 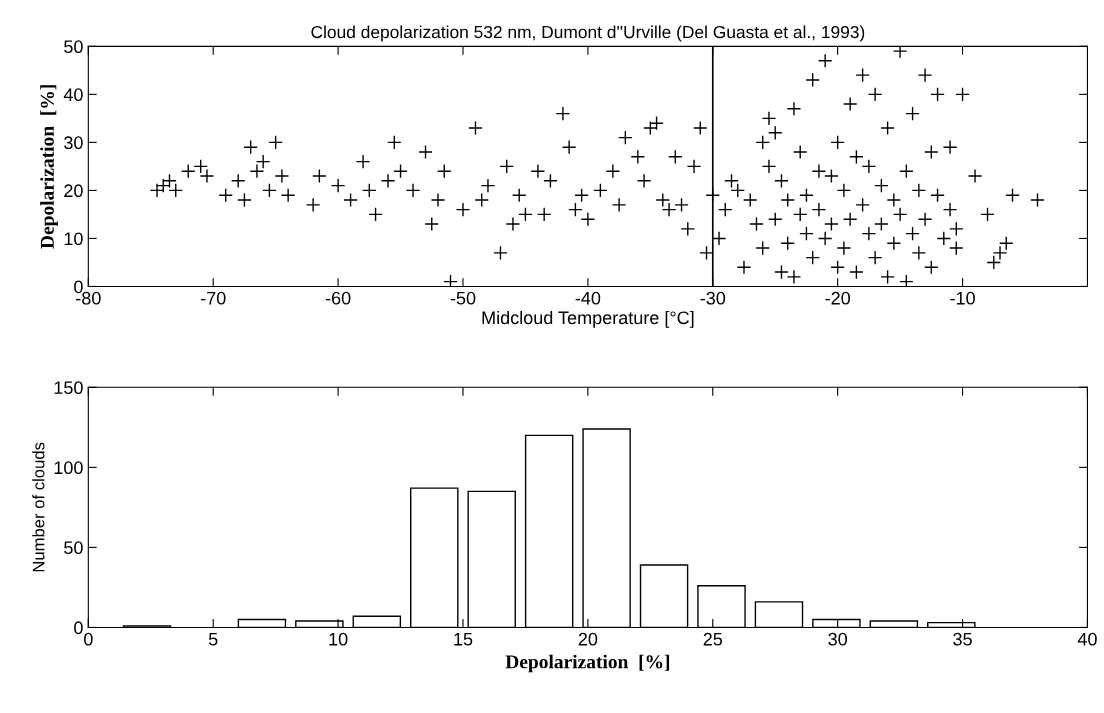 I want to click on x-tick-label: 15, so click(x=463, y=639).